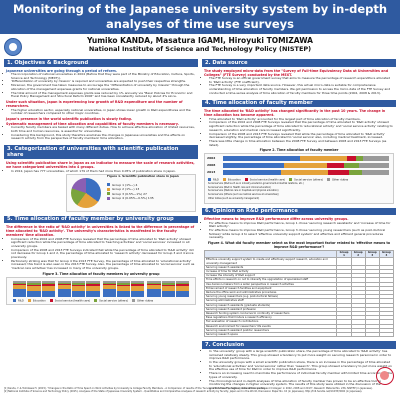  Describe the element at coordinates (211, 158) in the screenshot. I see `bar-row-label: 2002` at that location.